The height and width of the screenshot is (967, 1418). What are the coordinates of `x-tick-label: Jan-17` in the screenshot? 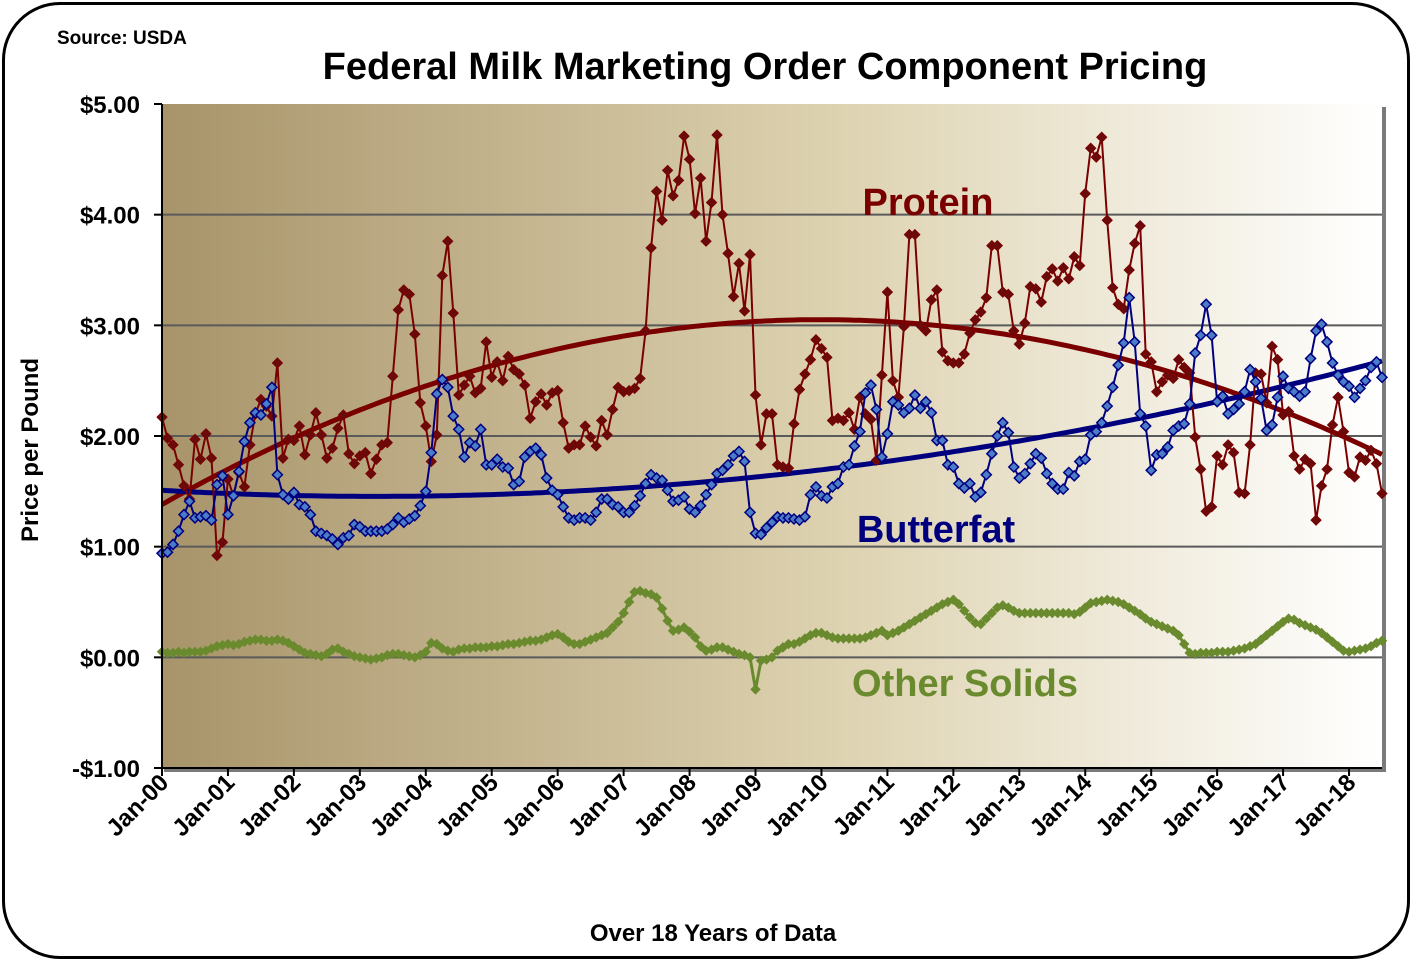 It's located at (1258, 805).